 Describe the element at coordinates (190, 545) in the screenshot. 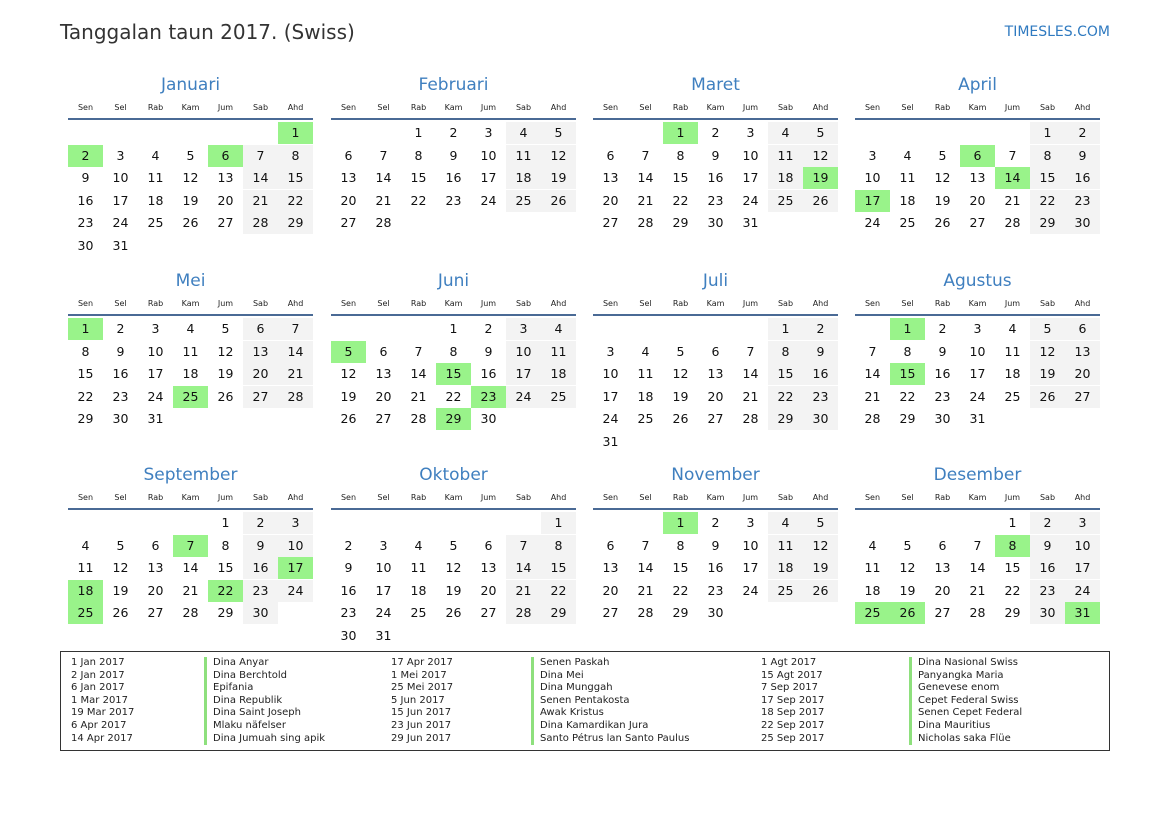

I see `holiday-day: 7` at that location.